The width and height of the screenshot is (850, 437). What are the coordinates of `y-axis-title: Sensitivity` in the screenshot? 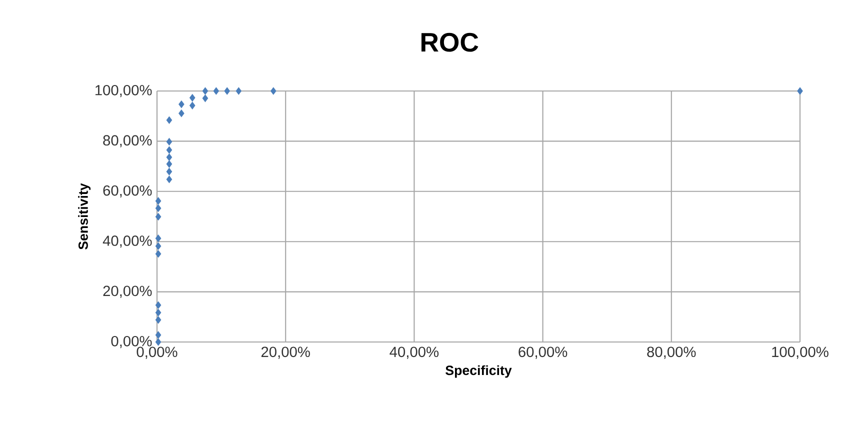 It's located at (84, 216).